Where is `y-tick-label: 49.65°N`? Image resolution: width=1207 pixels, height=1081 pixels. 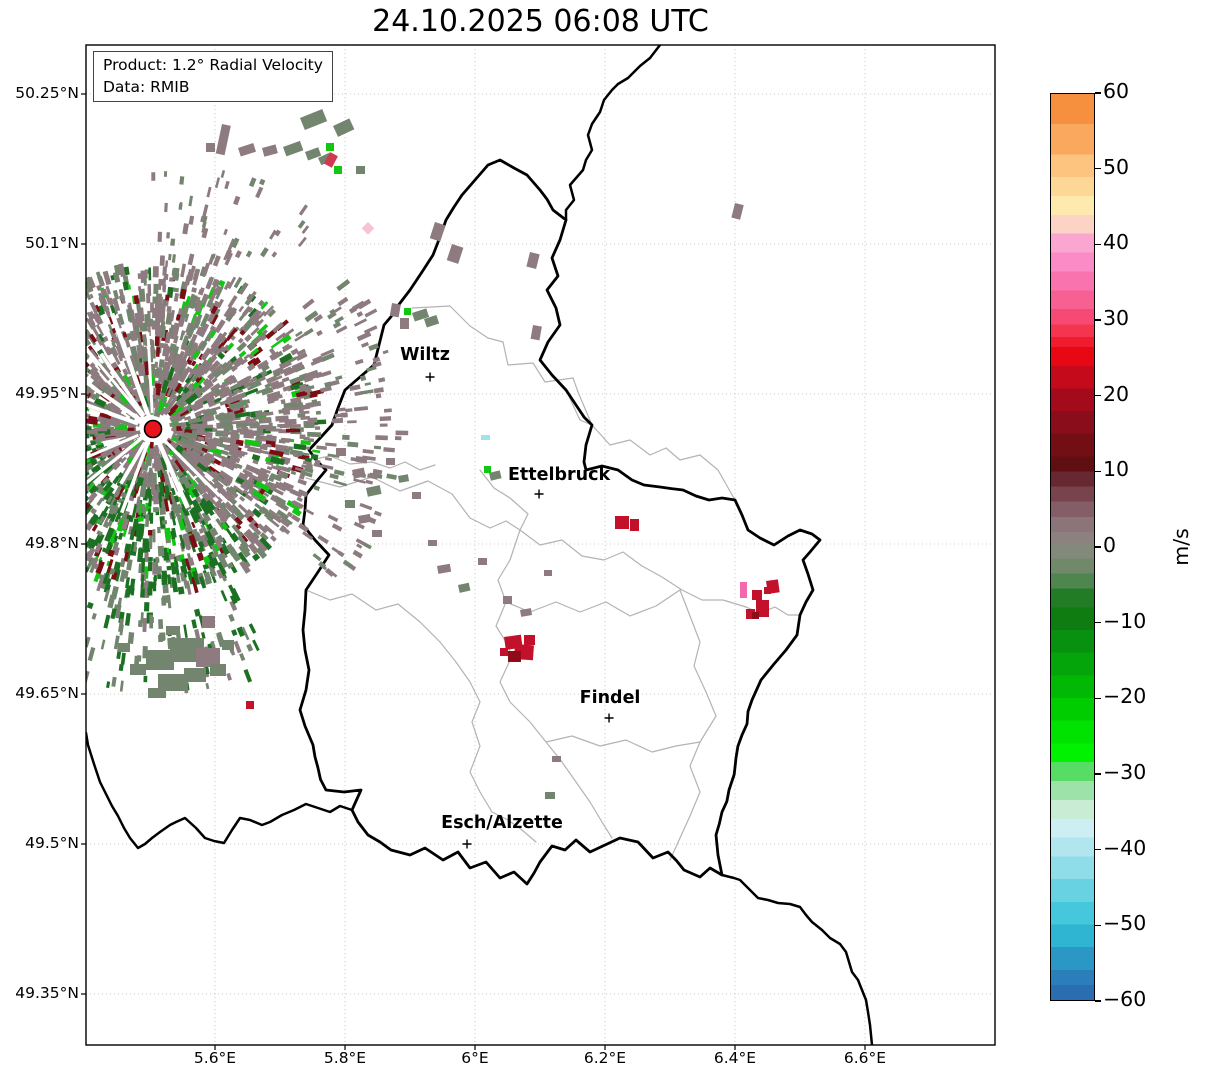
y-tick-label: 49.65°N is located at coordinates (47, 693).